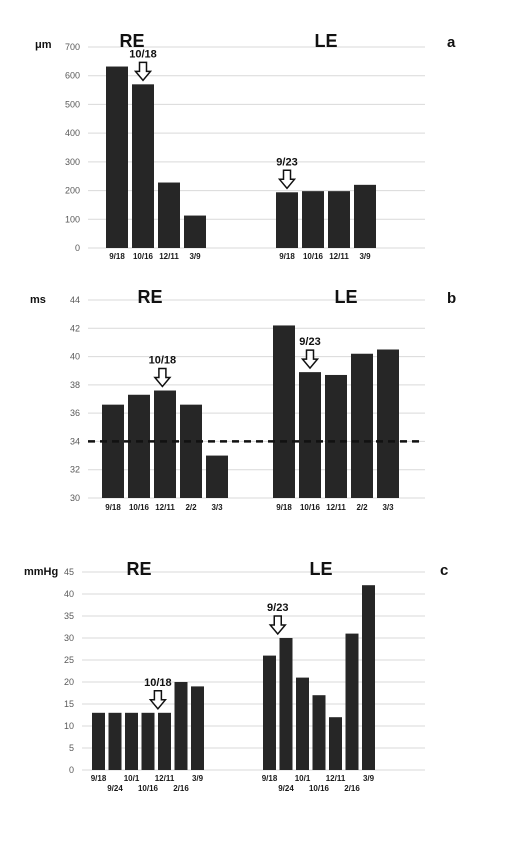 Image resolution: width=505 pixels, height=847 pixels. I want to click on y-tick-label: 100, so click(72, 219).